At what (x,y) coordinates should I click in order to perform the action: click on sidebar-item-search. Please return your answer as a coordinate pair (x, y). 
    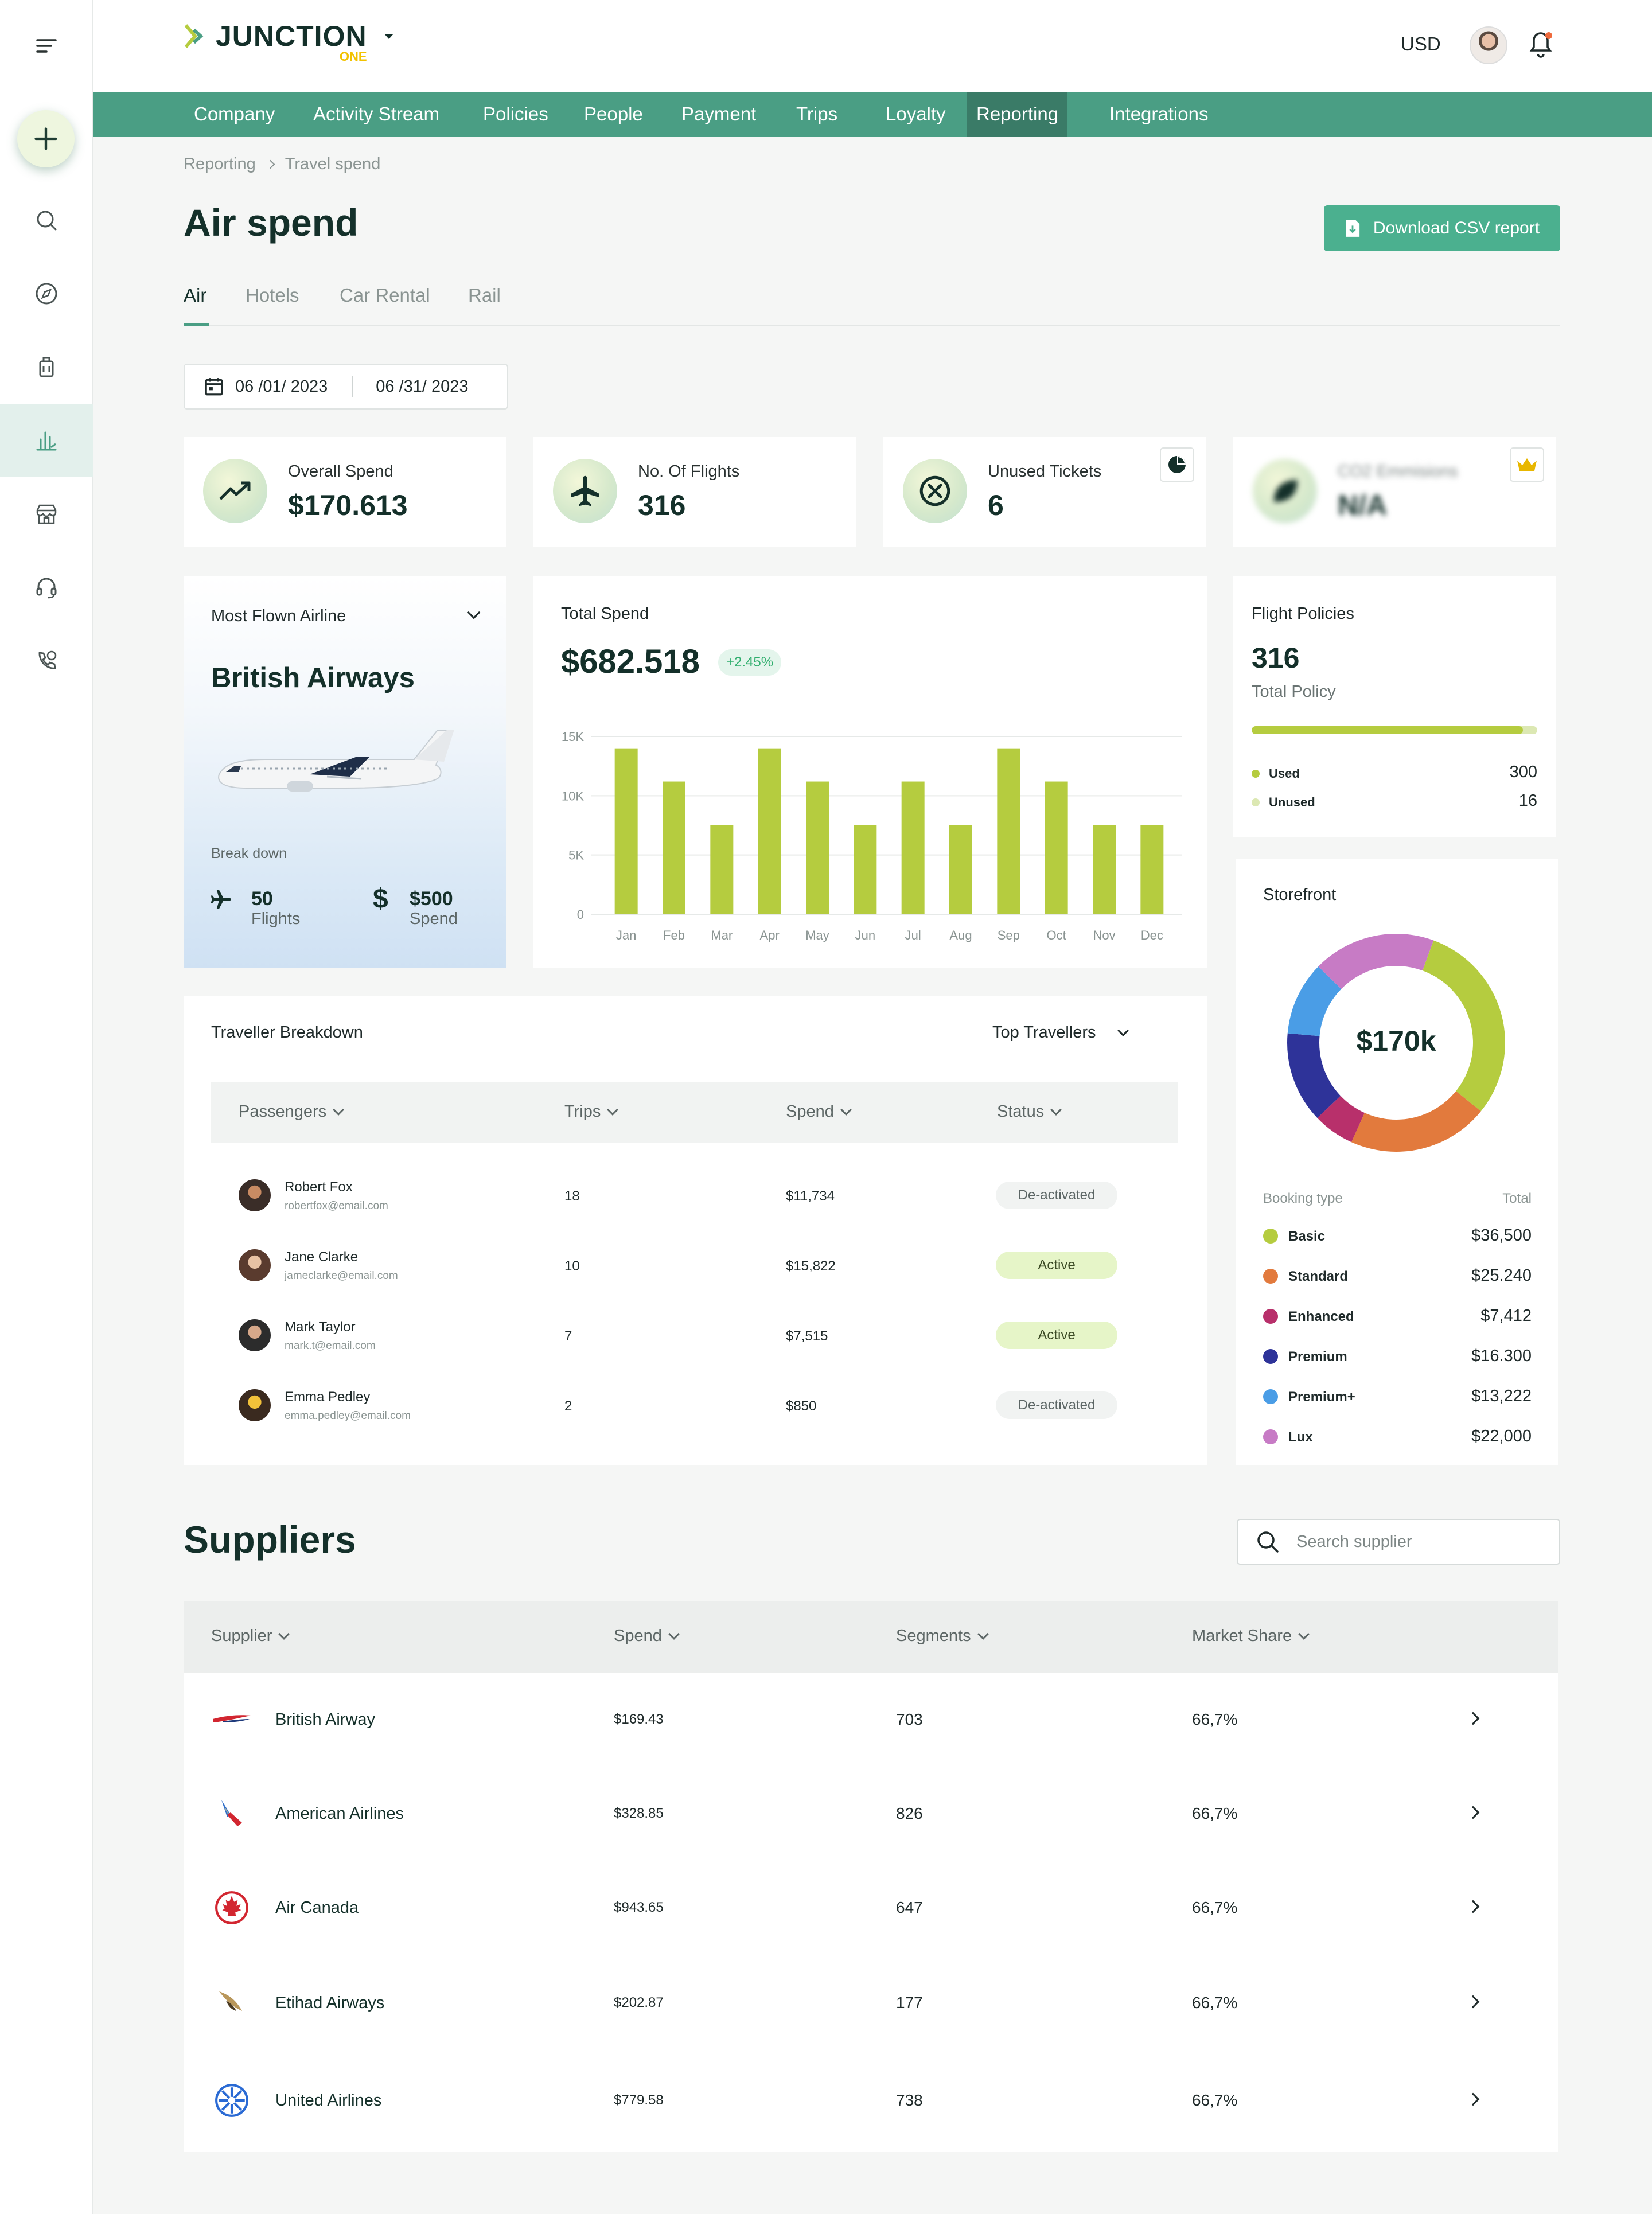
    Looking at the image, I should click on (46, 220).